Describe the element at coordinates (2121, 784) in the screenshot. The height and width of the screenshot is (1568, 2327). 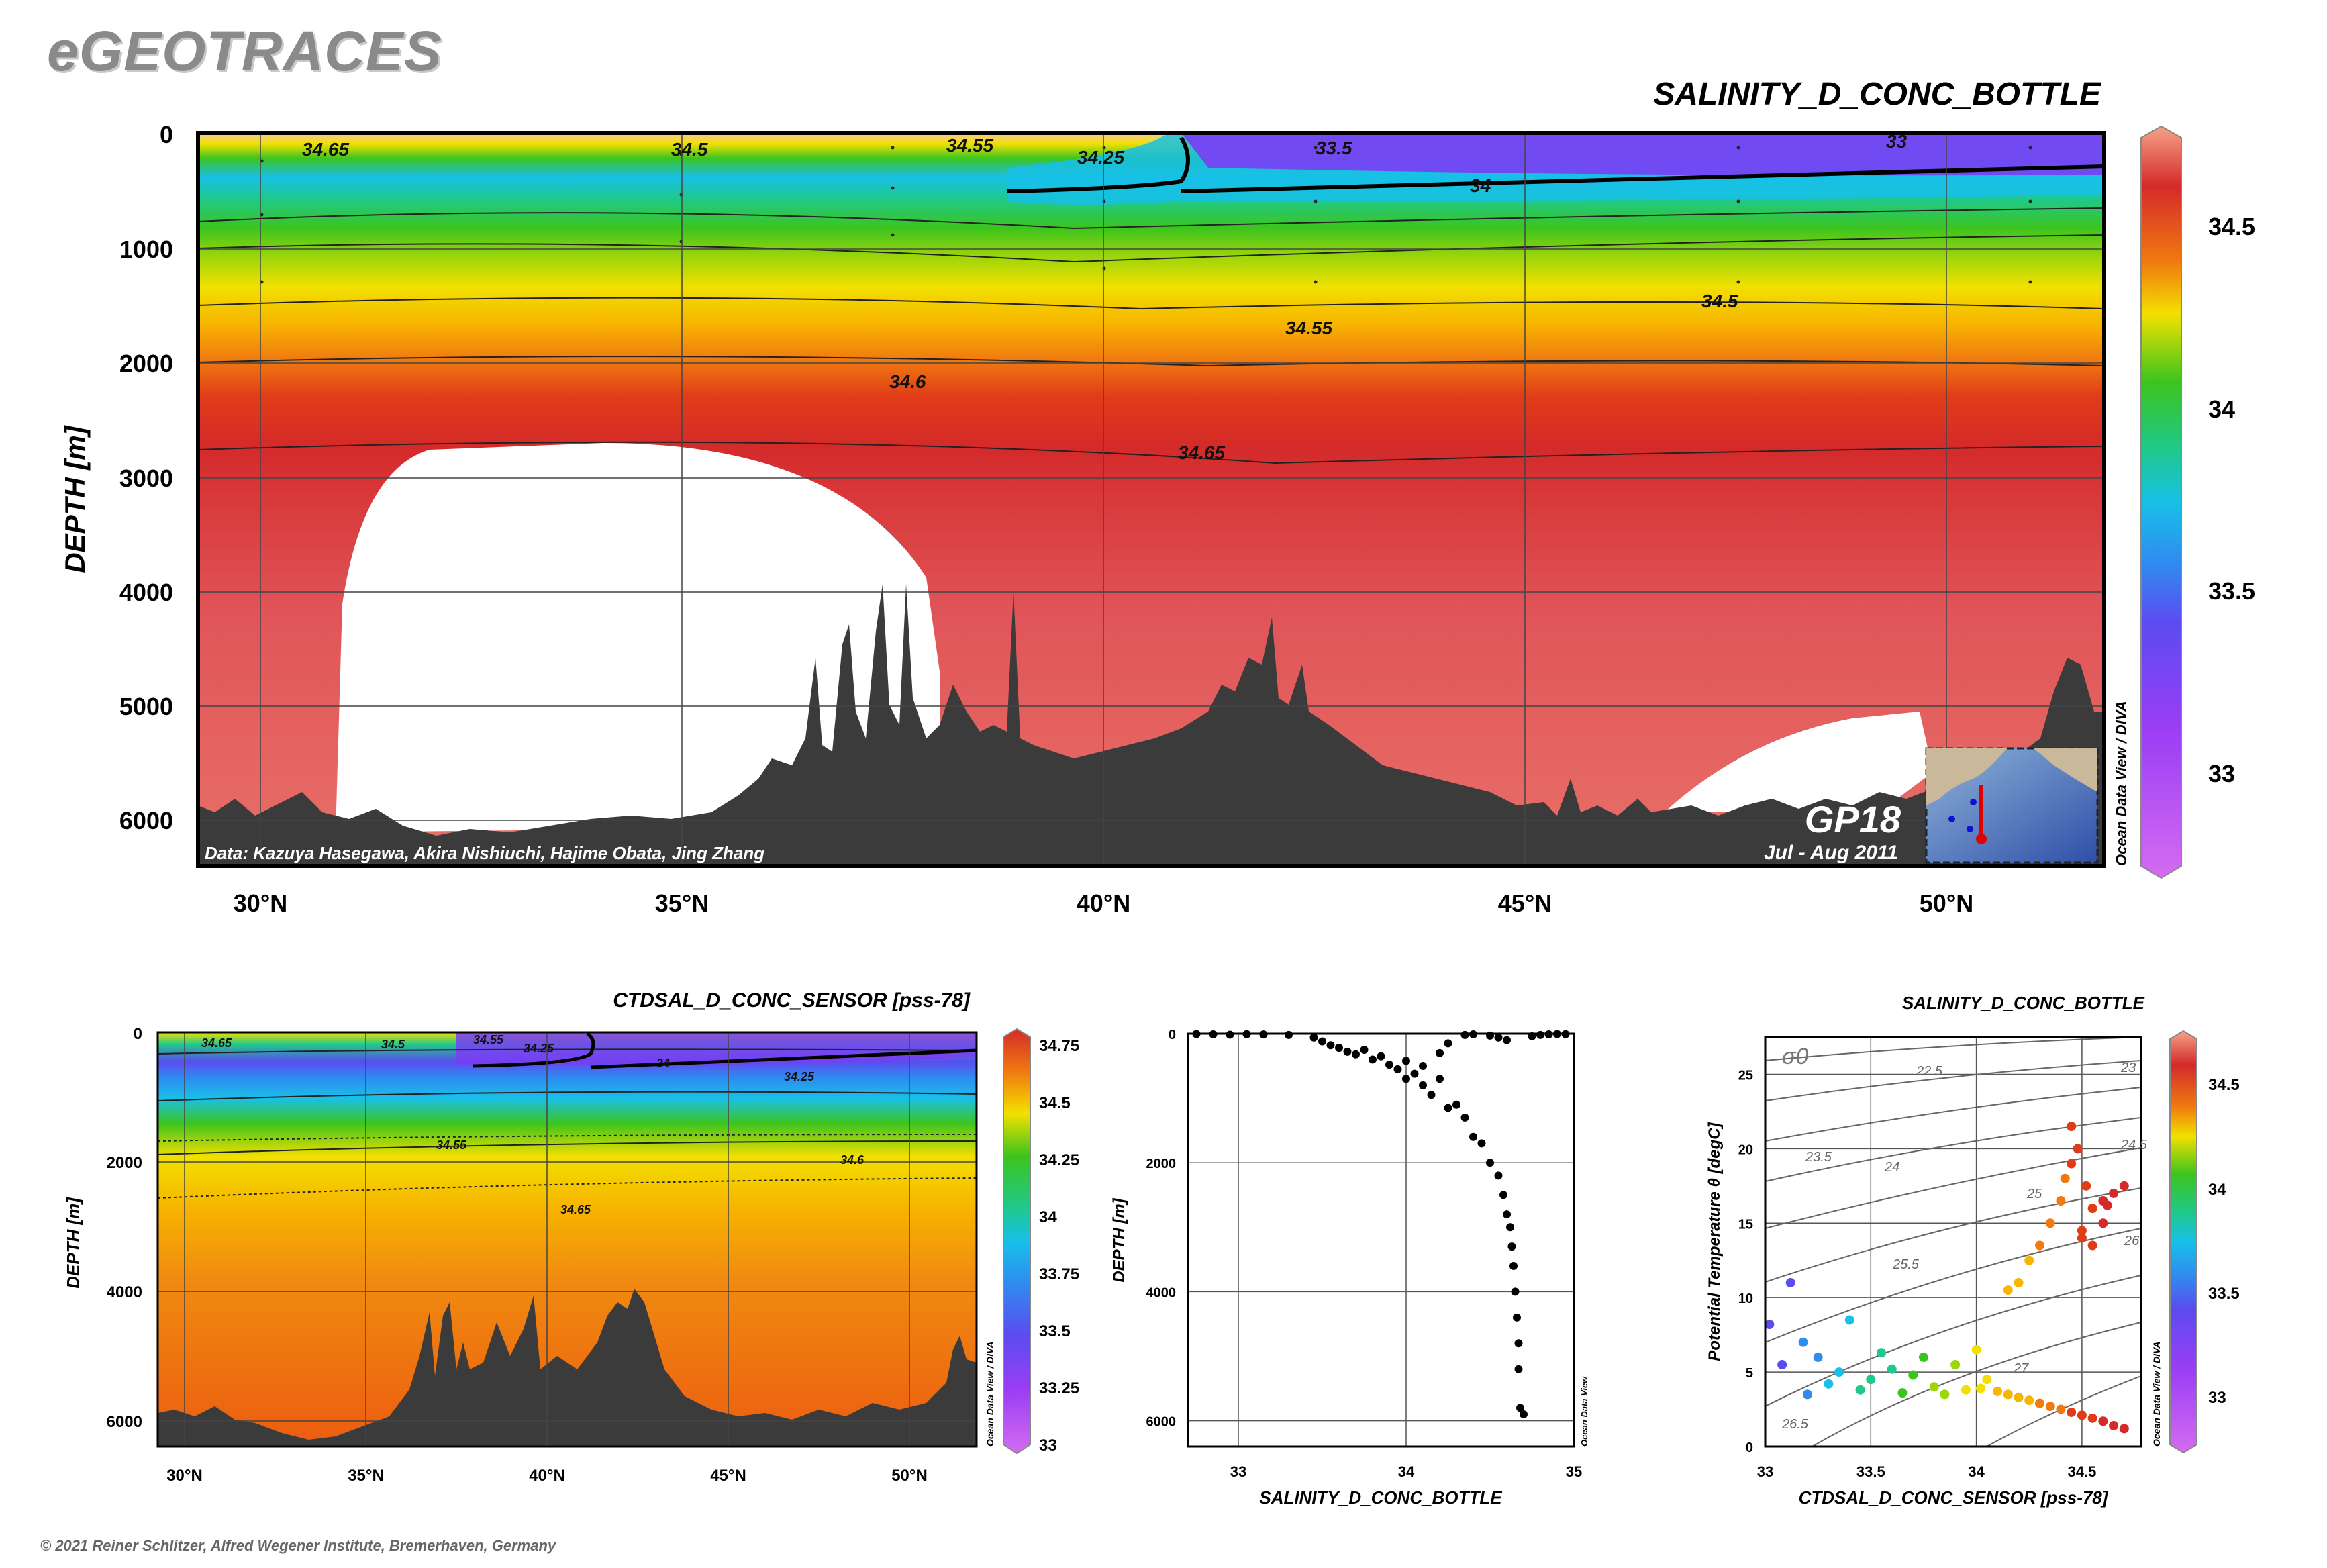
I see `odv-watermark: Ocean Data View / DIVA` at that location.